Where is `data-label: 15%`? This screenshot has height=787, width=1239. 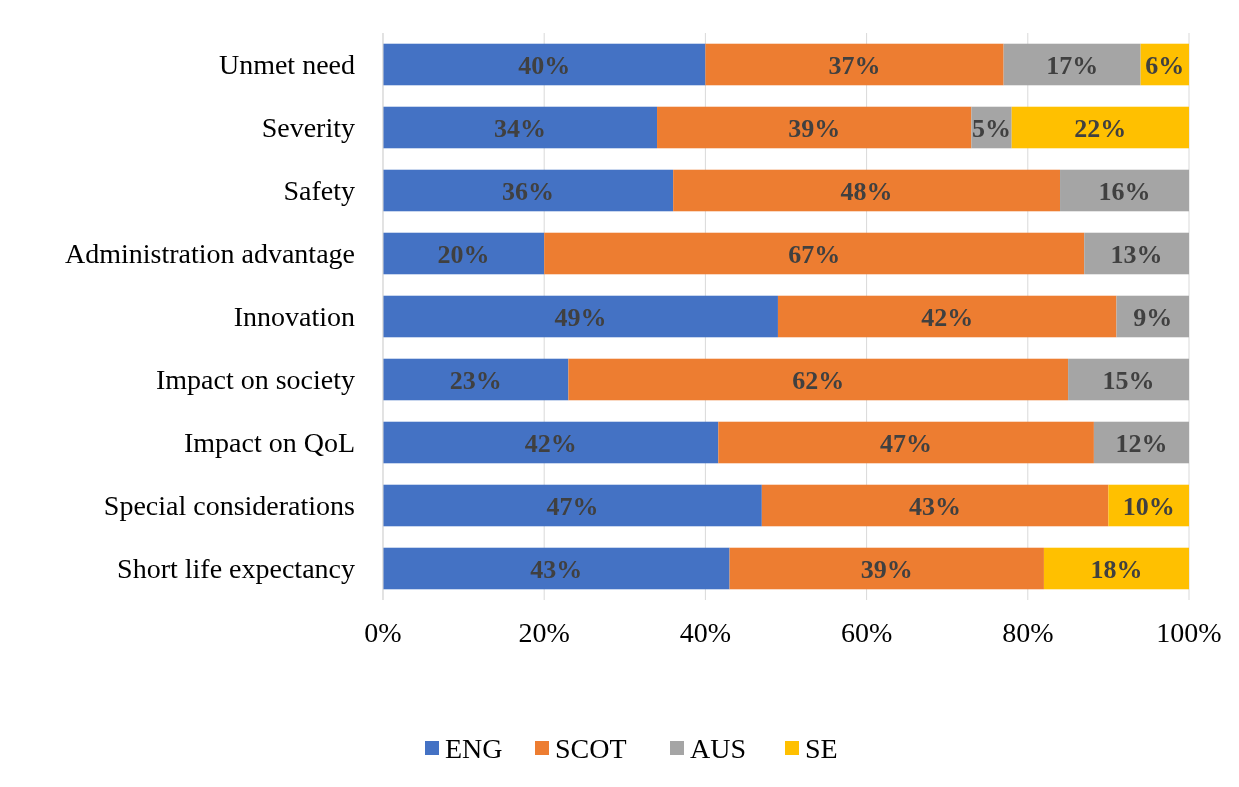 data-label: 15% is located at coordinates (1128, 380).